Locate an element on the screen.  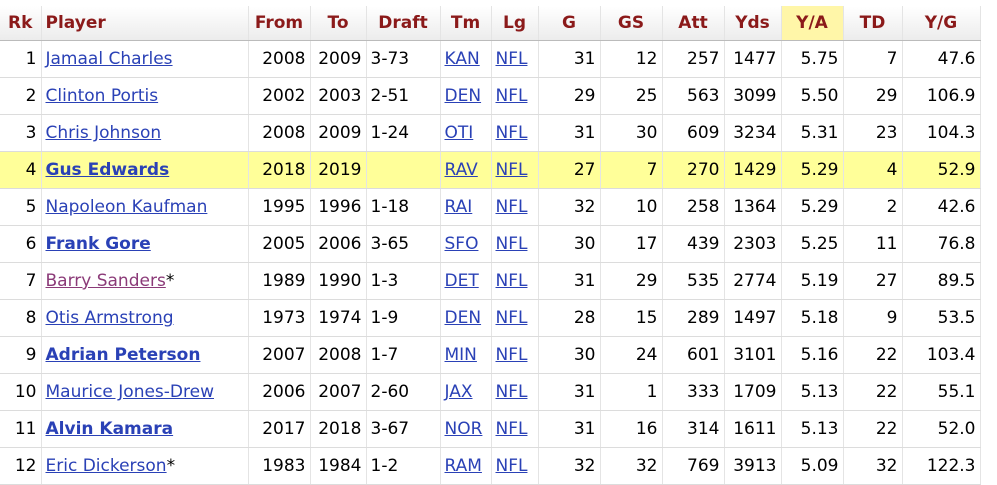
column-header-player: Player is located at coordinates (145, 23).